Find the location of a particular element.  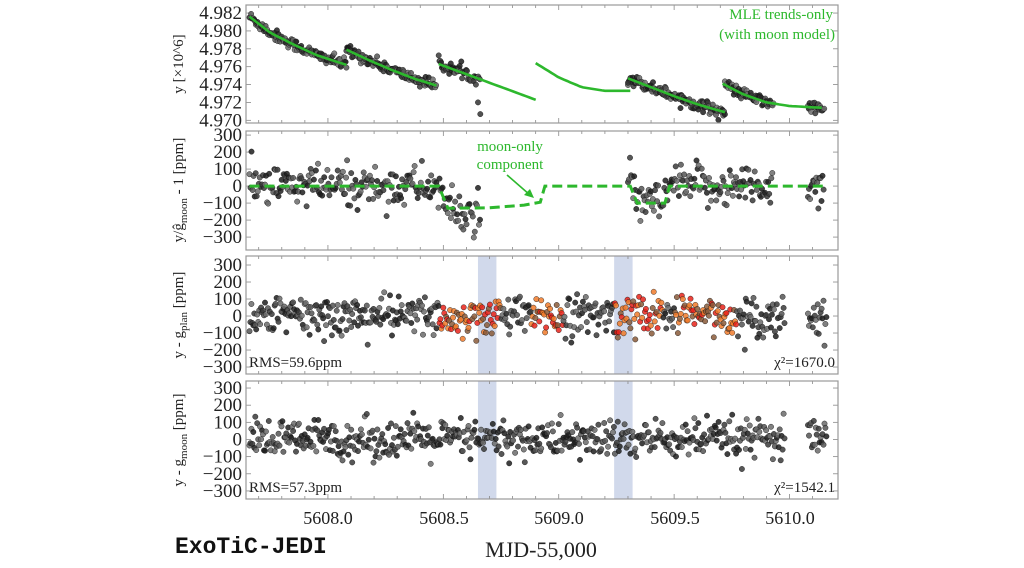

annotation-arrow-icon is located at coordinates (520, 186).